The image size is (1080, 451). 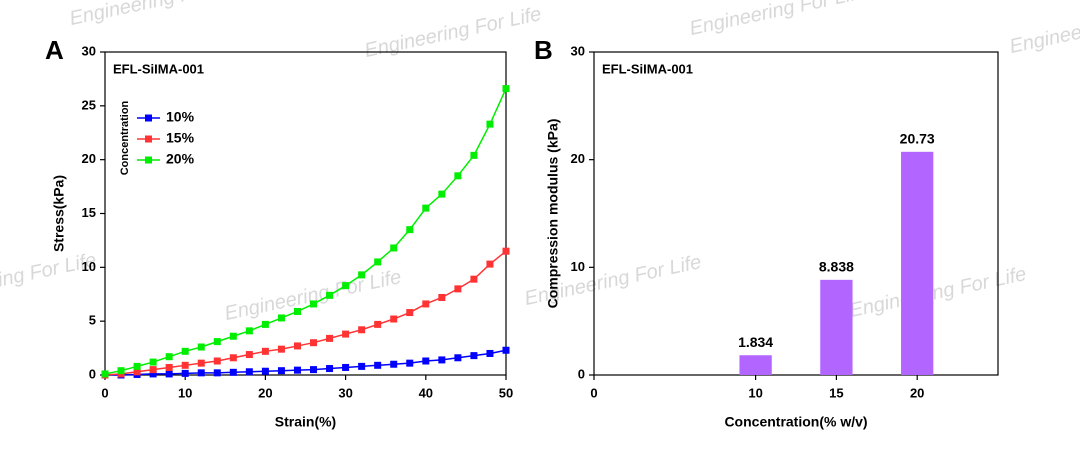 What do you see at coordinates (345, 392) in the screenshot?
I see `x-tick-label: 30` at bounding box center [345, 392].